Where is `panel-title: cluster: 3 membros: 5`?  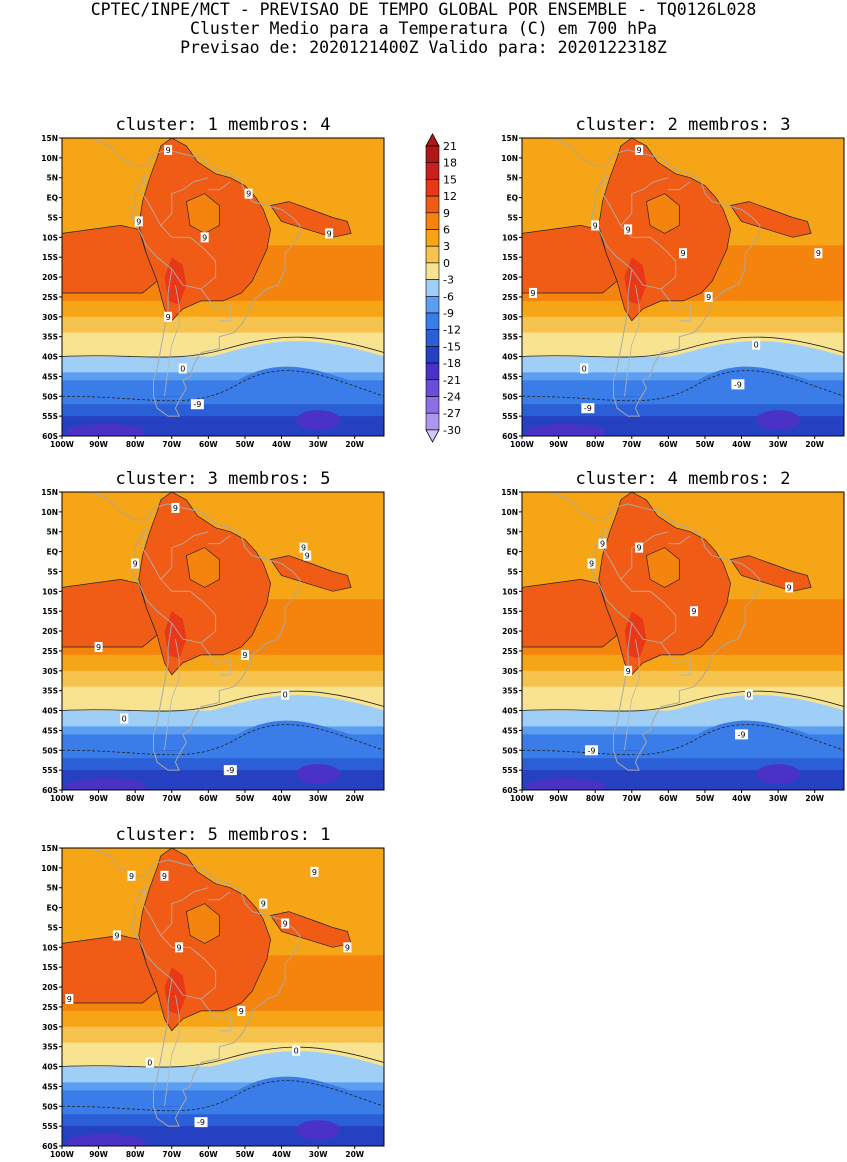
panel-title: cluster: 3 membros: 5 is located at coordinates (223, 479).